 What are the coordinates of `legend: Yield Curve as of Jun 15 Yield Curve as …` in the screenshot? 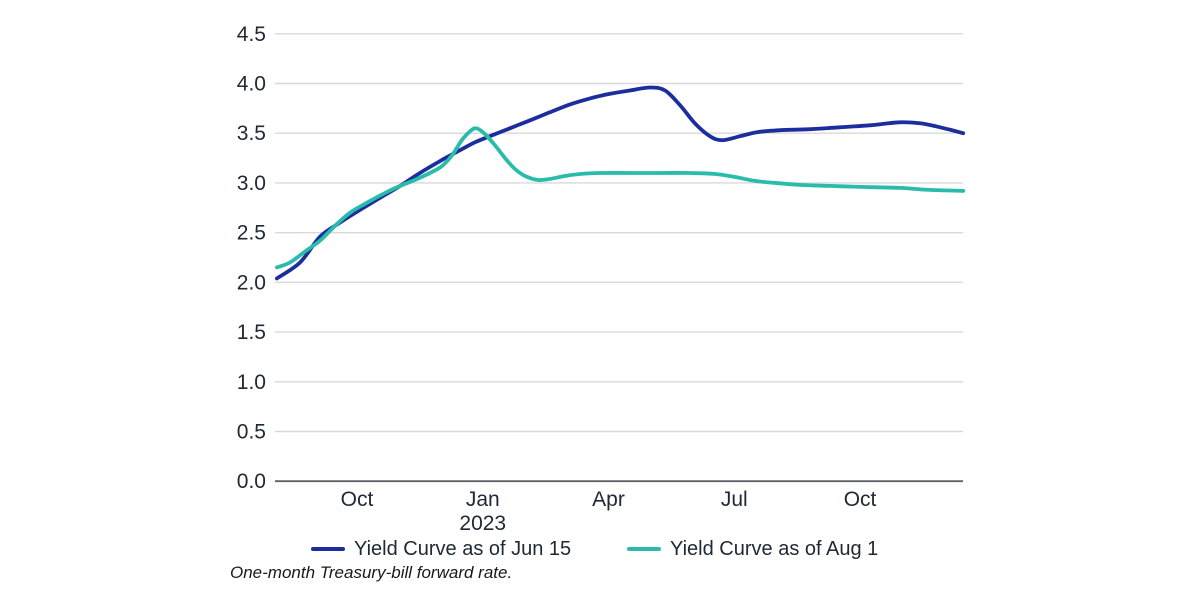 It's located at (600, 549).